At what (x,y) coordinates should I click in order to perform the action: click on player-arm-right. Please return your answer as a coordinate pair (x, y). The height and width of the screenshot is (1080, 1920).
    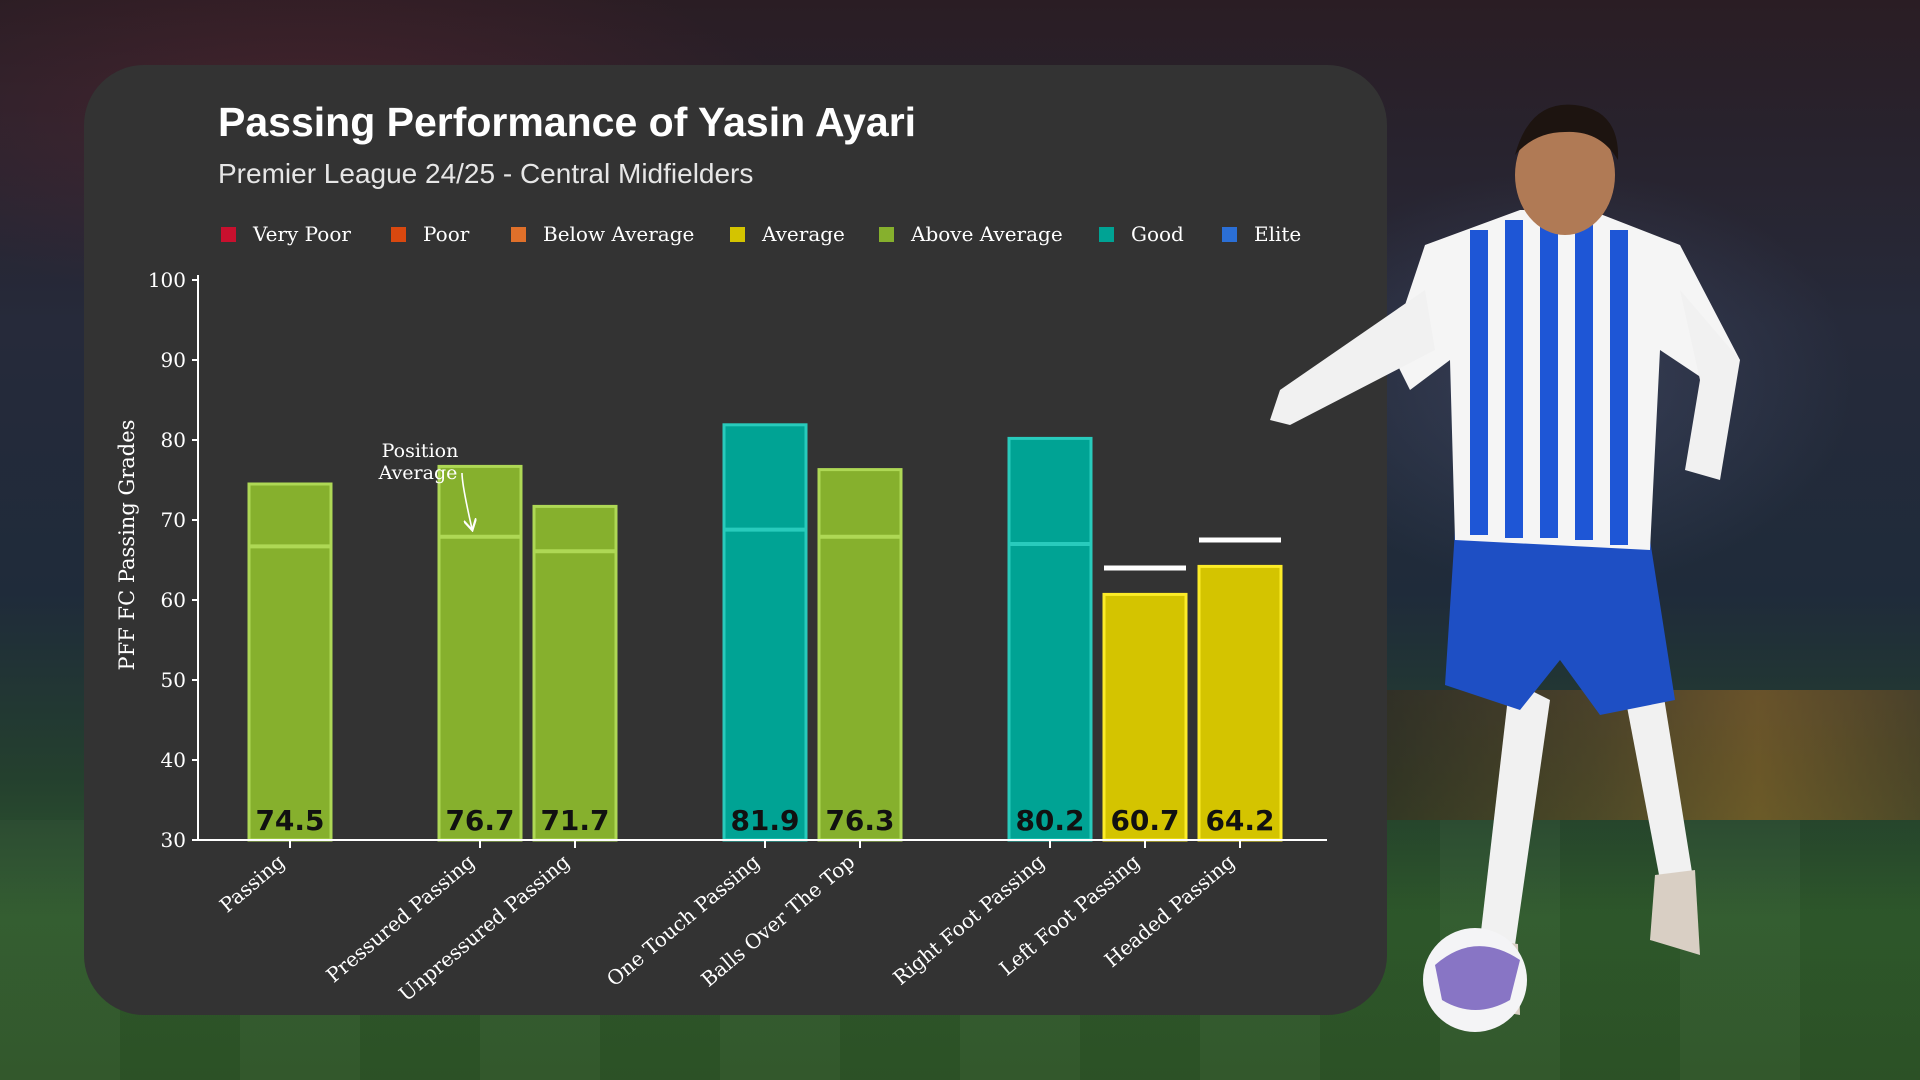
    Looking at the image, I should click on (1710, 385).